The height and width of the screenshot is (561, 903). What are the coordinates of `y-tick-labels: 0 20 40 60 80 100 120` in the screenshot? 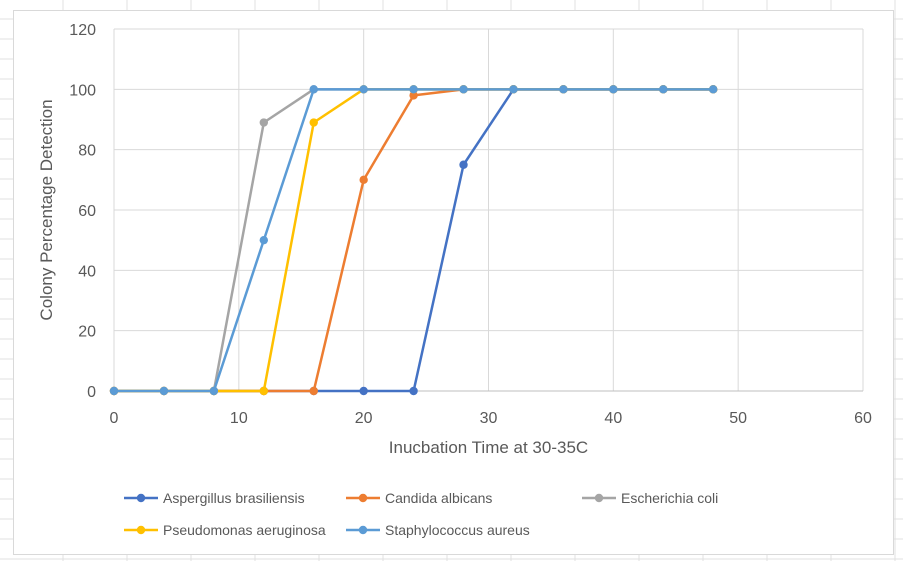 It's located at (82, 211).